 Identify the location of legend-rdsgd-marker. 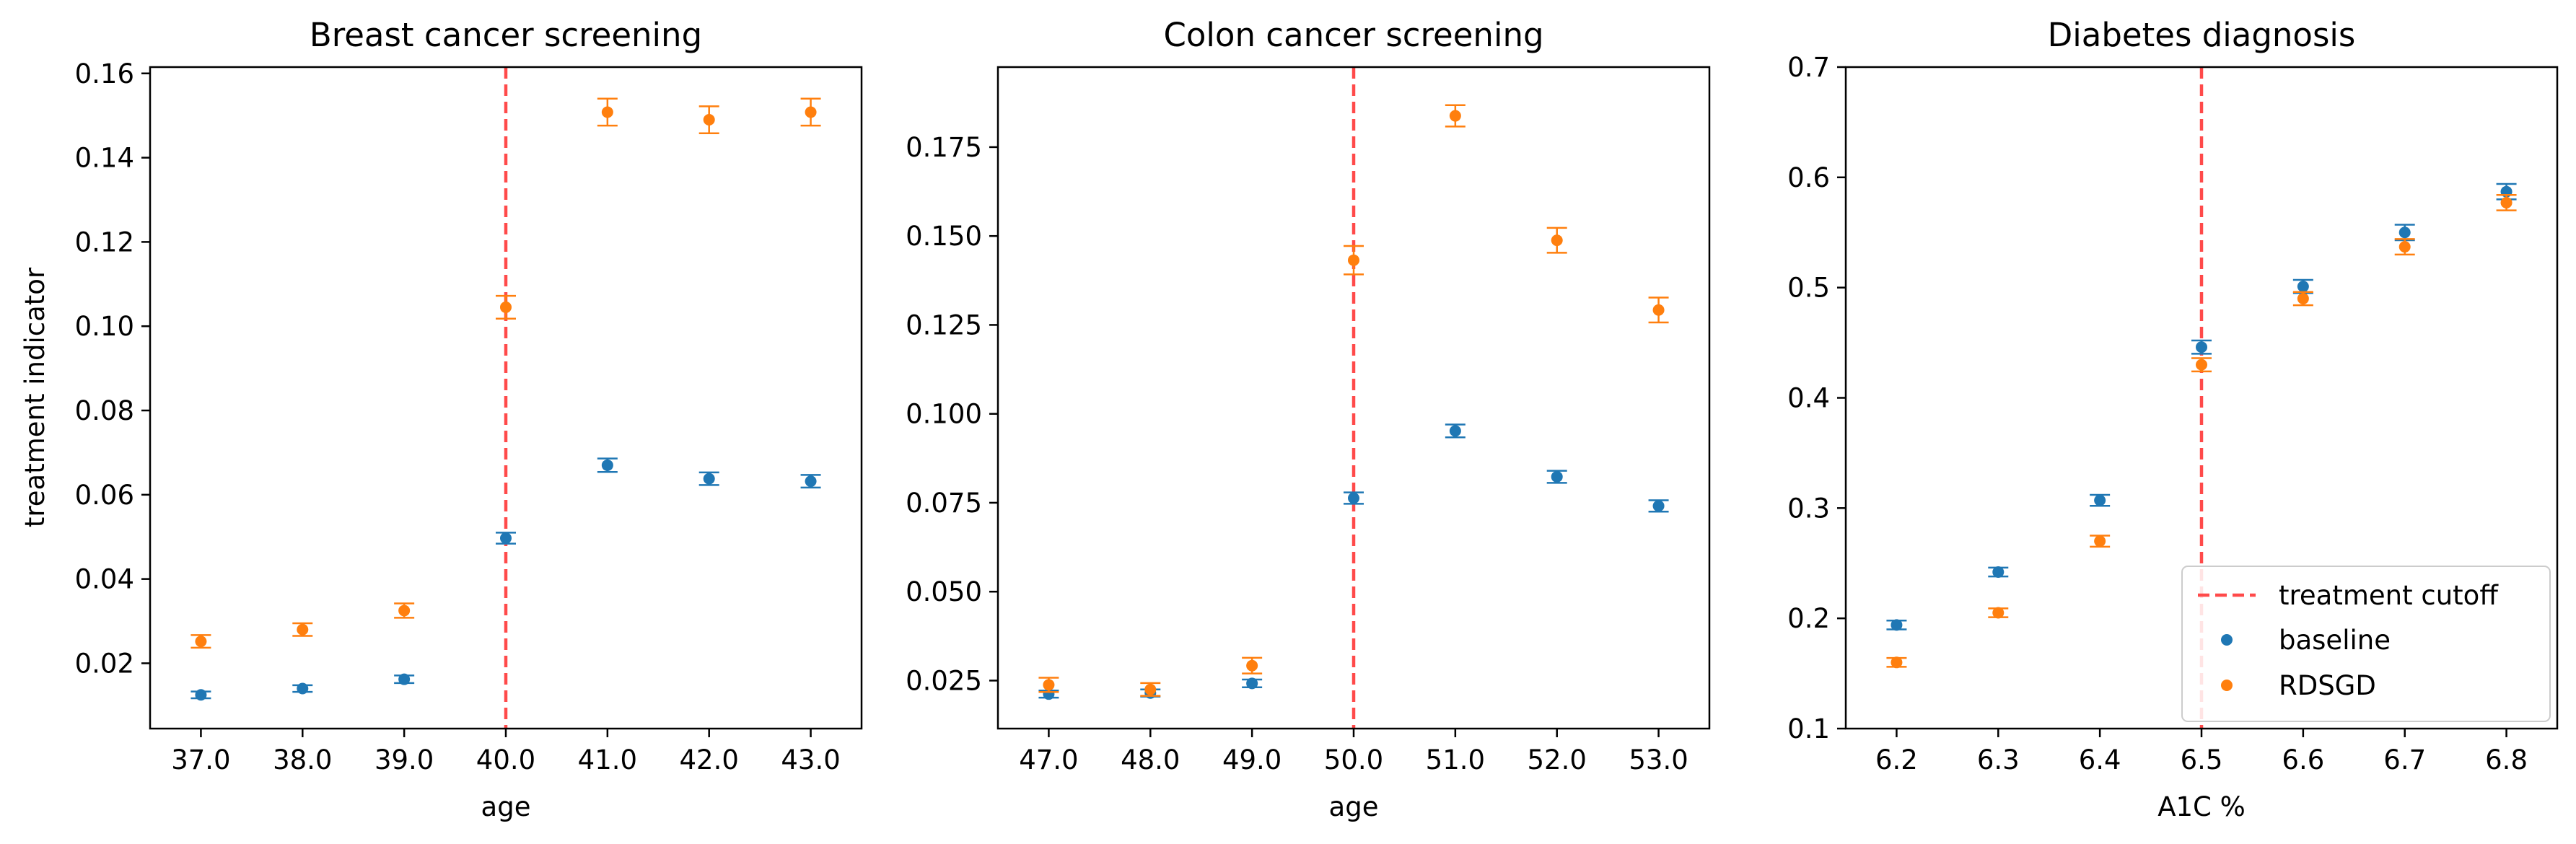
(2227, 685).